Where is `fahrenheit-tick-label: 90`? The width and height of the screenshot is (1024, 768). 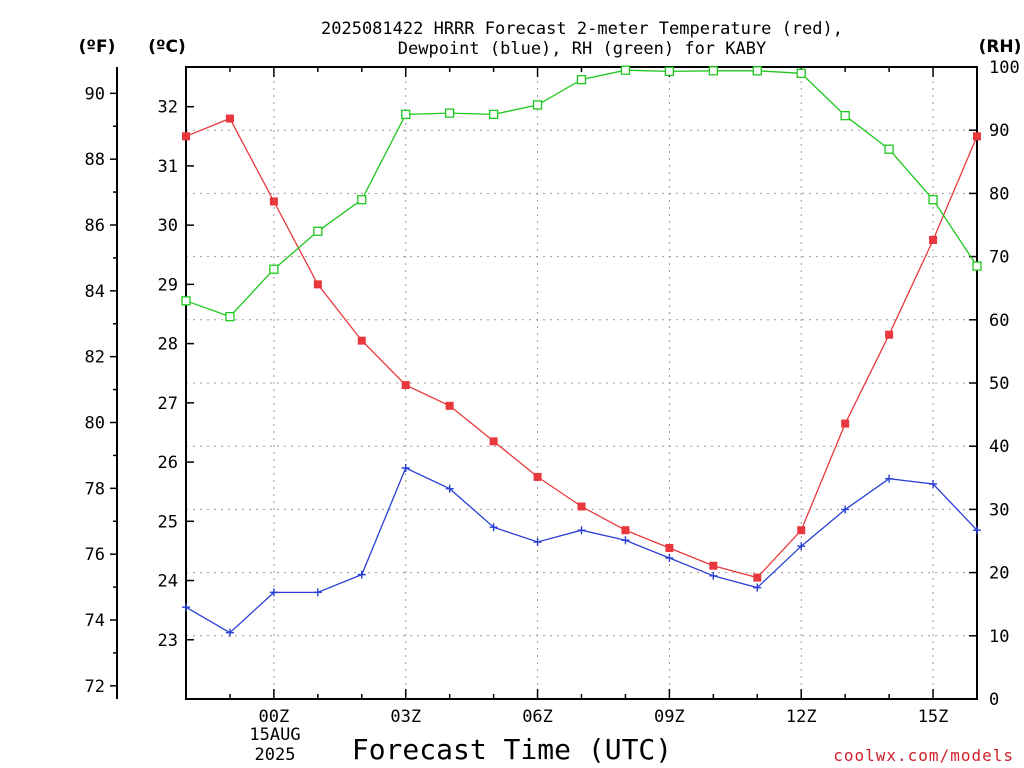 fahrenheit-tick-label: 90 is located at coordinates (95, 94).